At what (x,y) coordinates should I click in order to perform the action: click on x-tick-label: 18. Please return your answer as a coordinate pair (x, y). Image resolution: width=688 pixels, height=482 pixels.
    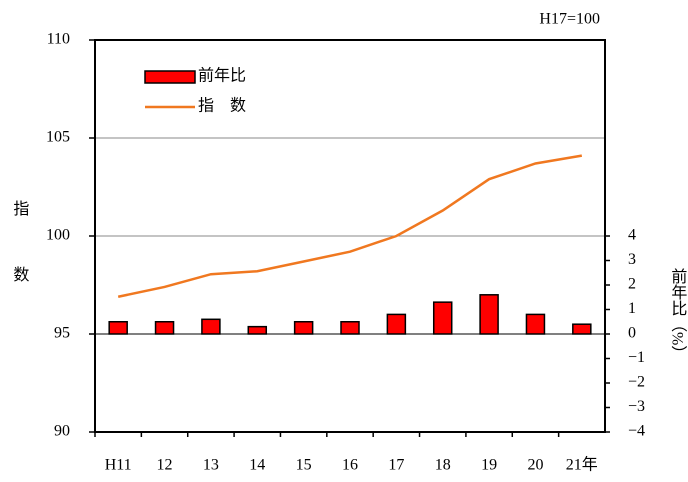
    Looking at the image, I should click on (443, 465).